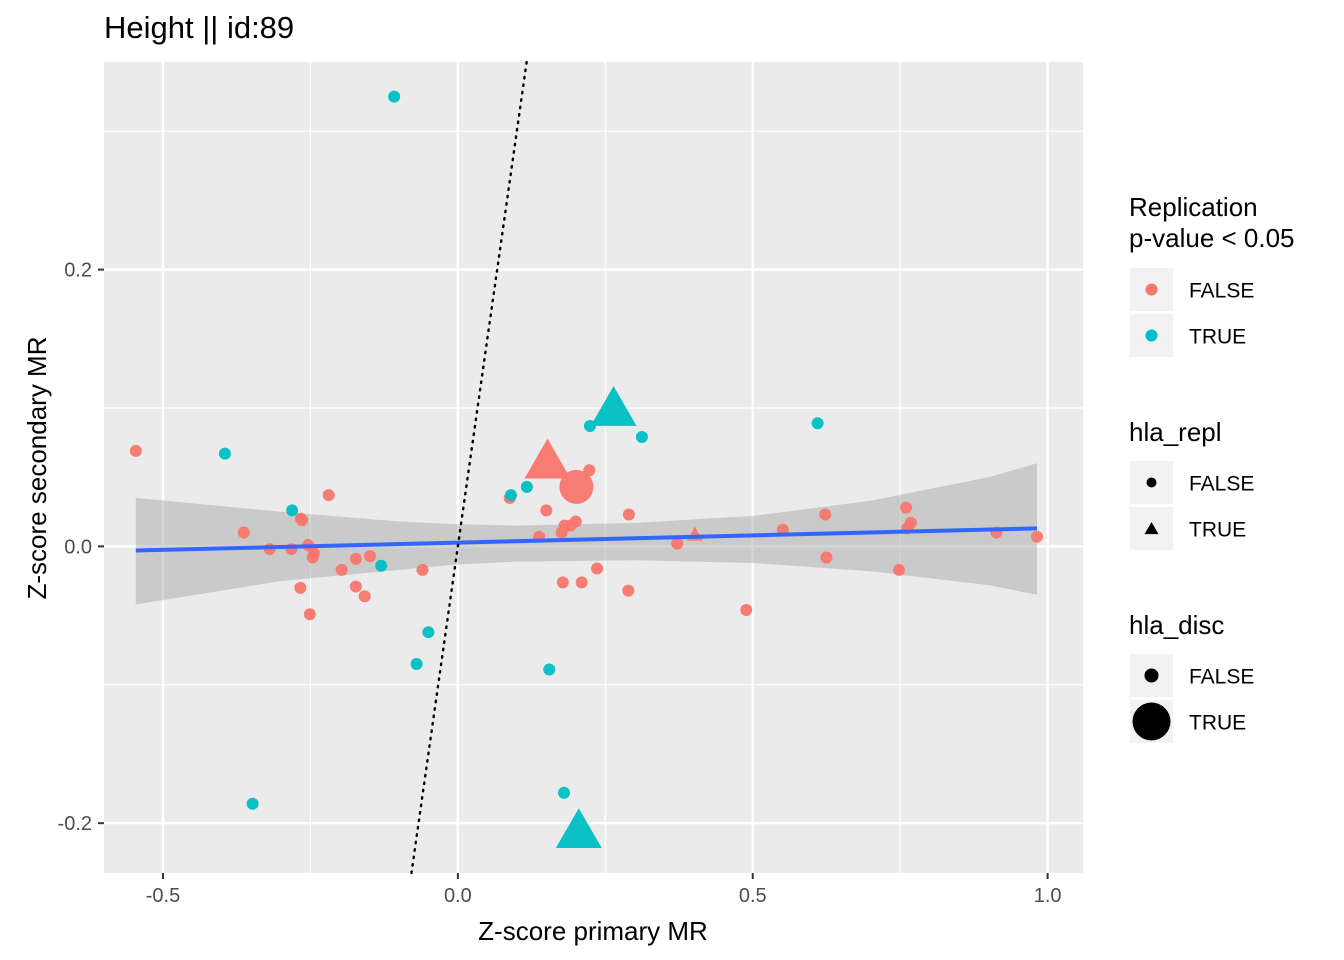  I want to click on y-tick-label: 0.0, so click(78, 547).